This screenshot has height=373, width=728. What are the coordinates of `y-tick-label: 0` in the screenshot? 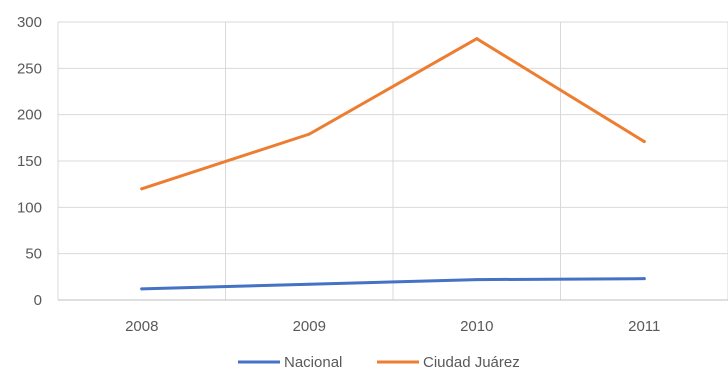 It's located at (38, 300).